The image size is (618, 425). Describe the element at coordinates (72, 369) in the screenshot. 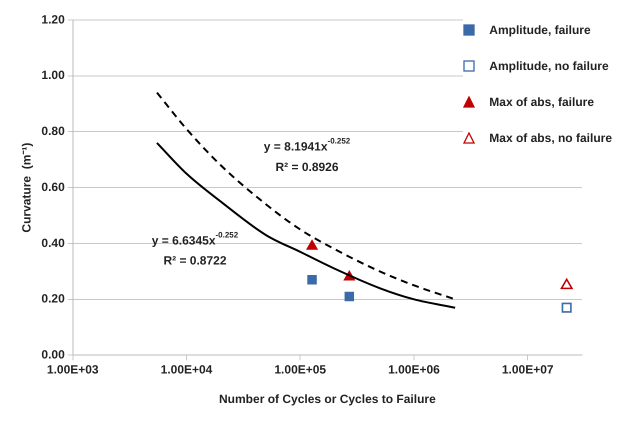

I see `x-tick-label: 1.00E+03` at that location.